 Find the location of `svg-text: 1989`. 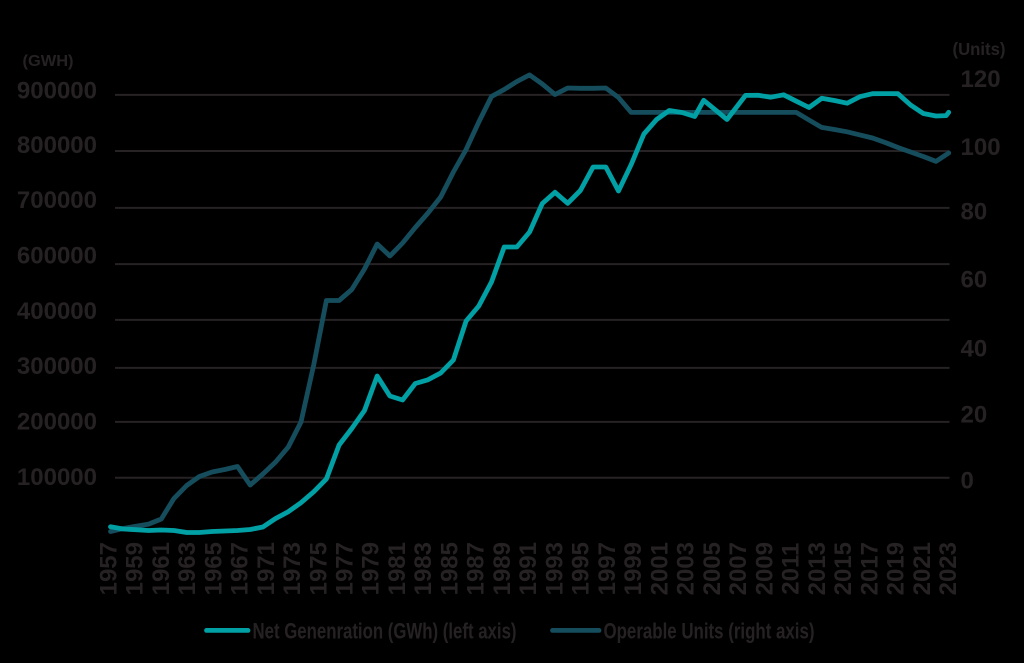

svg-text: 1989 is located at coordinates (502, 568).